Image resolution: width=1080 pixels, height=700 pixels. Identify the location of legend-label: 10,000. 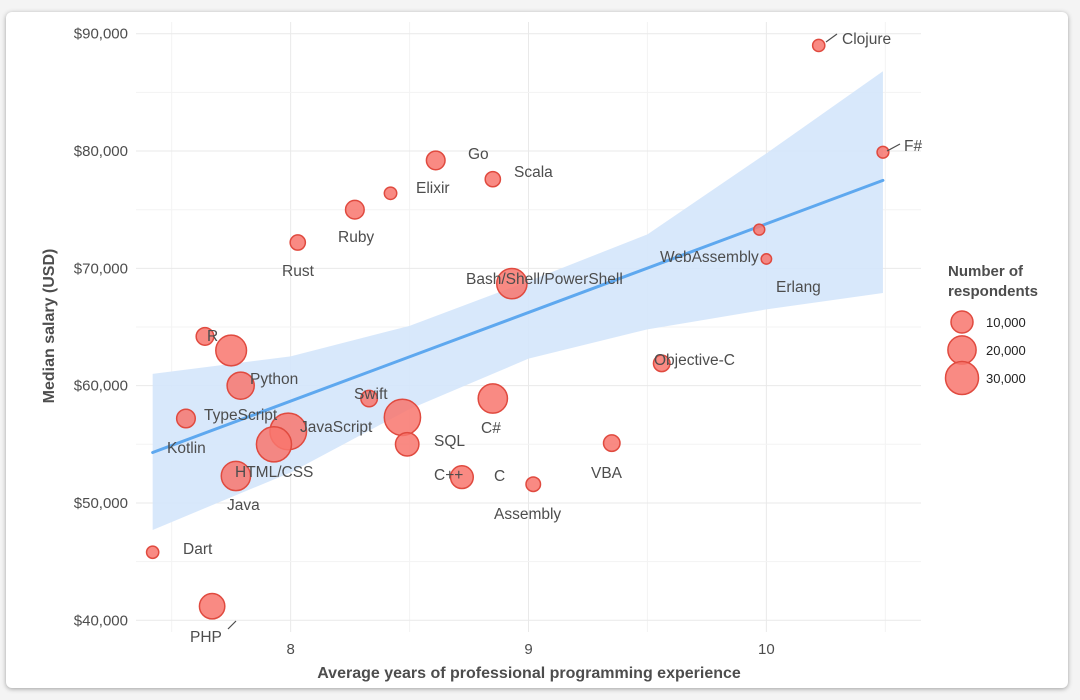
(1006, 322).